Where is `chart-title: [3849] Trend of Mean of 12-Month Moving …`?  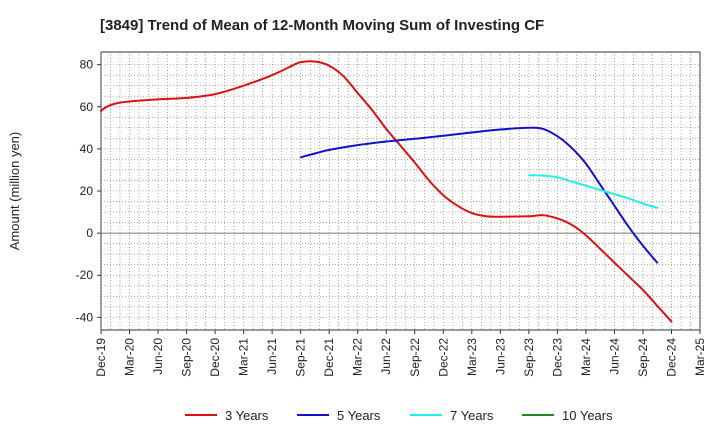 chart-title: [3849] Trend of Mean of 12-Month Moving … is located at coordinates (322, 25).